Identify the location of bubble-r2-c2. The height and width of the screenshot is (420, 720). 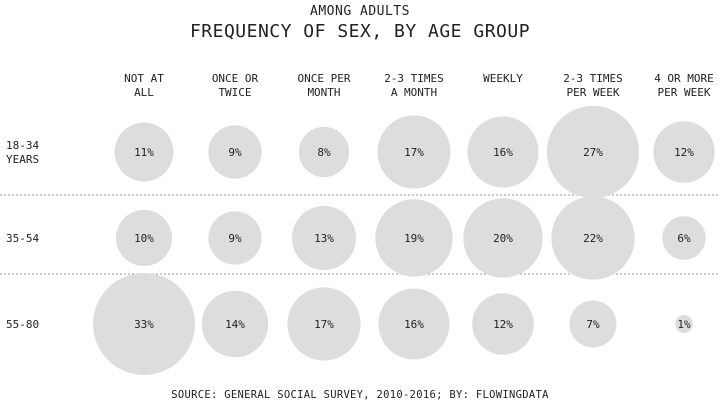
(235, 238).